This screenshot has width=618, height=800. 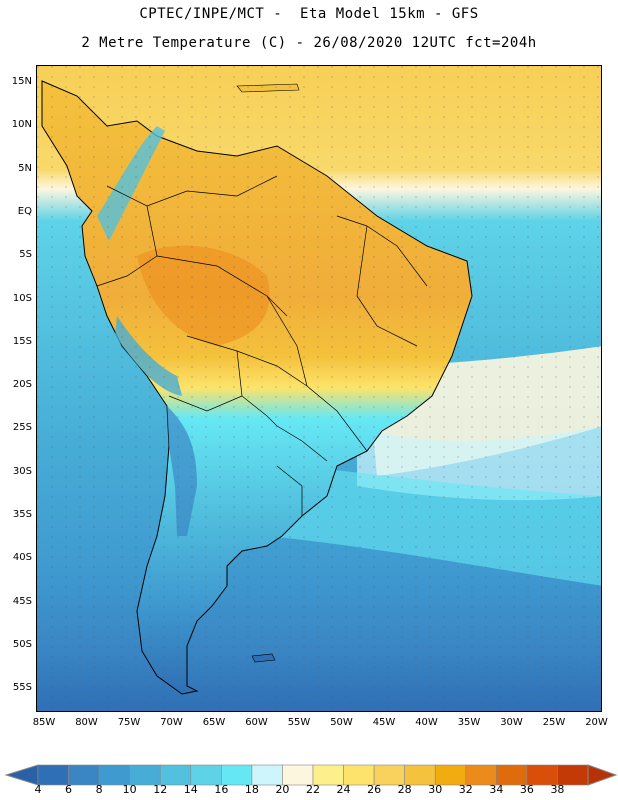 I want to click on lon-label: 80W, so click(x=86, y=722).